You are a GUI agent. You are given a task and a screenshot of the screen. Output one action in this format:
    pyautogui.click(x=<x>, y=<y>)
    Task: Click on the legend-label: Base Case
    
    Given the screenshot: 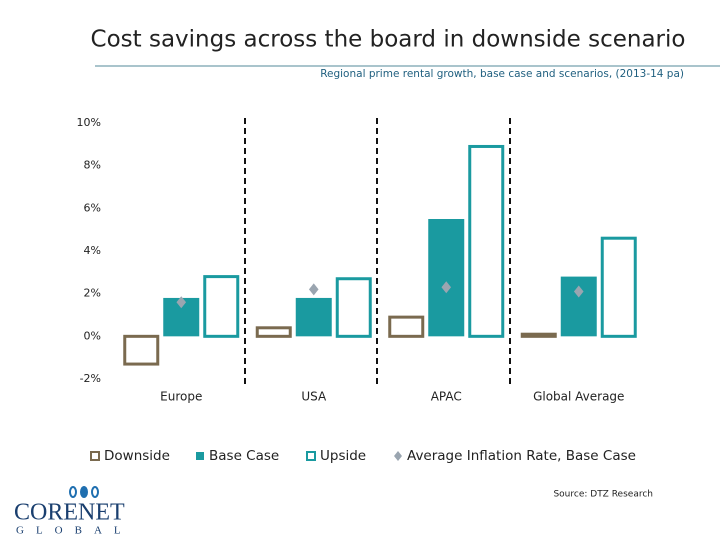 What is the action you would take?
    pyautogui.click(x=244, y=456)
    